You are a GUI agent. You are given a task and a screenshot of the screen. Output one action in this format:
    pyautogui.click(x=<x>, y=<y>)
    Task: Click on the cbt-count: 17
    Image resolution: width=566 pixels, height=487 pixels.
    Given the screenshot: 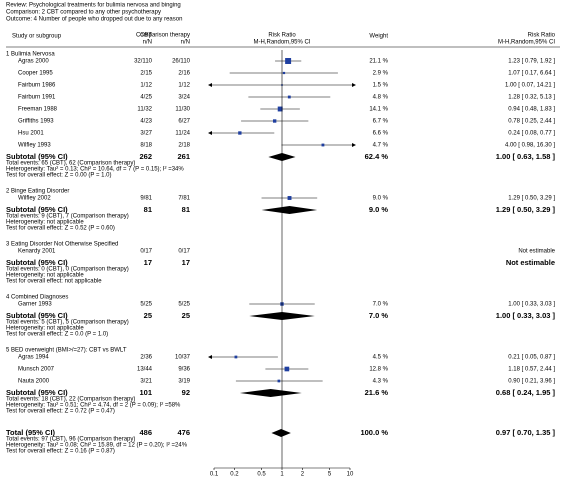 What is the action you would take?
    pyautogui.click(x=148, y=262)
    